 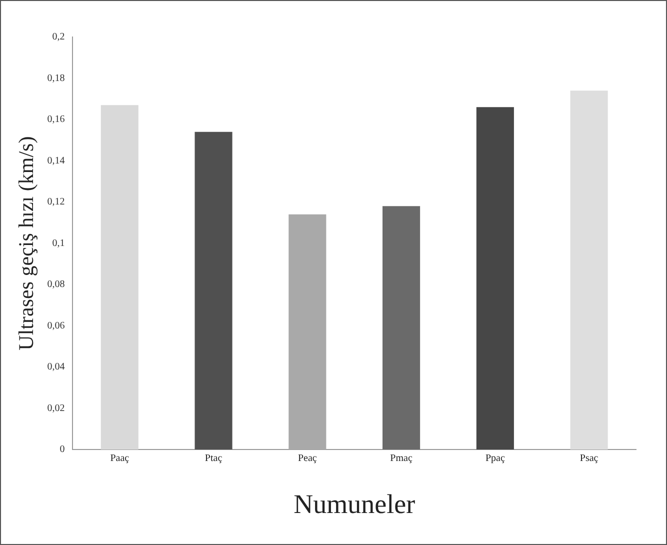 I want to click on y-tick-label: 0,1, so click(x=58, y=243).